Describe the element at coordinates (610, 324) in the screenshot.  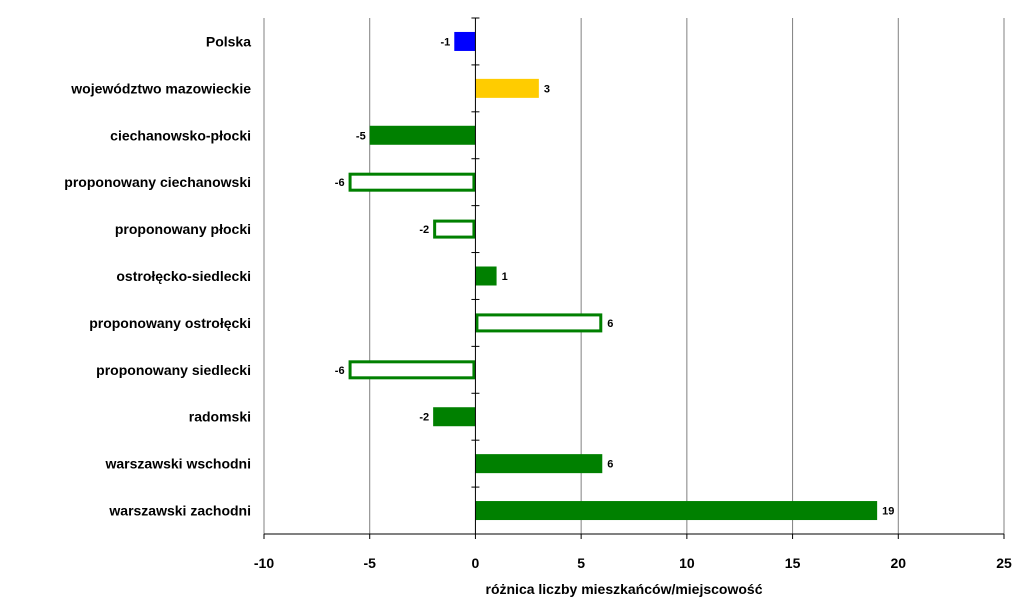
I see `data-label-6: 6` at that location.